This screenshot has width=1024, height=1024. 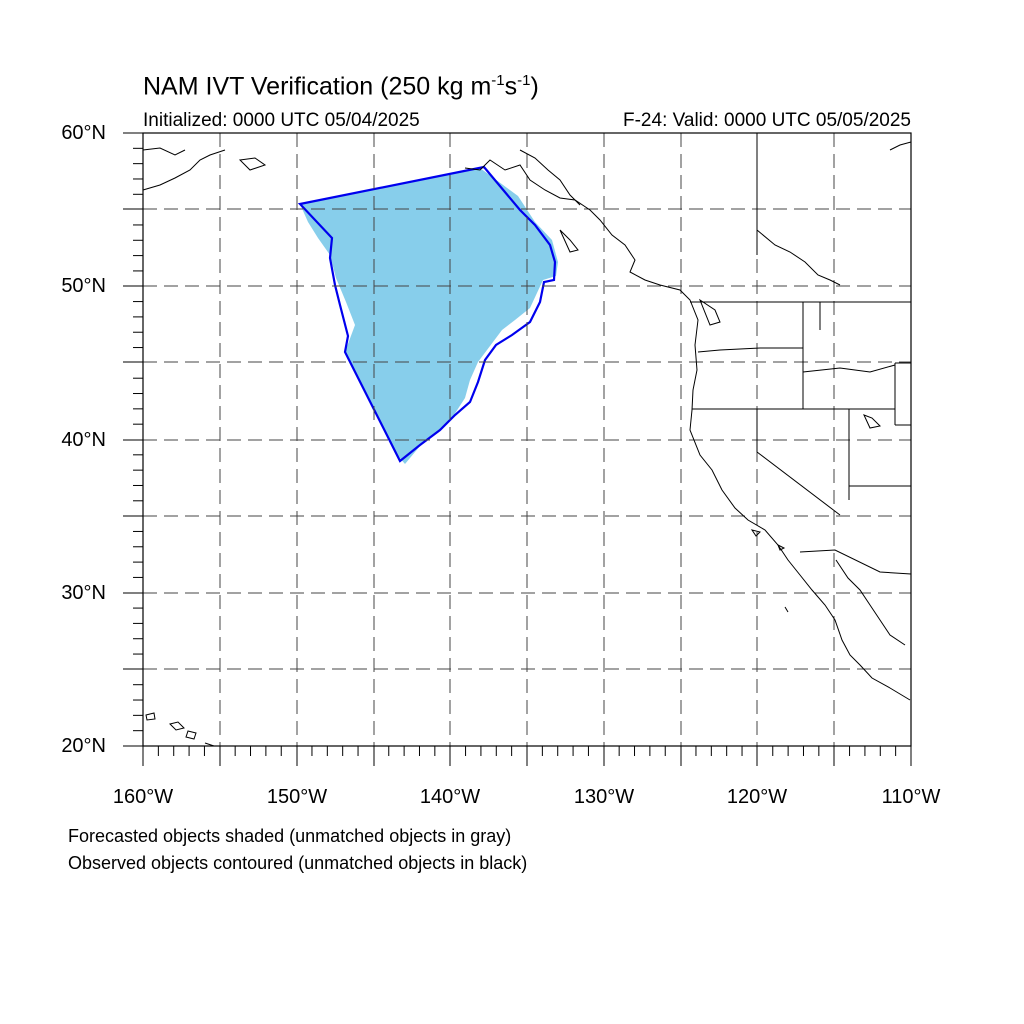 What do you see at coordinates (143, 797) in the screenshot?
I see `lon-label-160: 160°W` at bounding box center [143, 797].